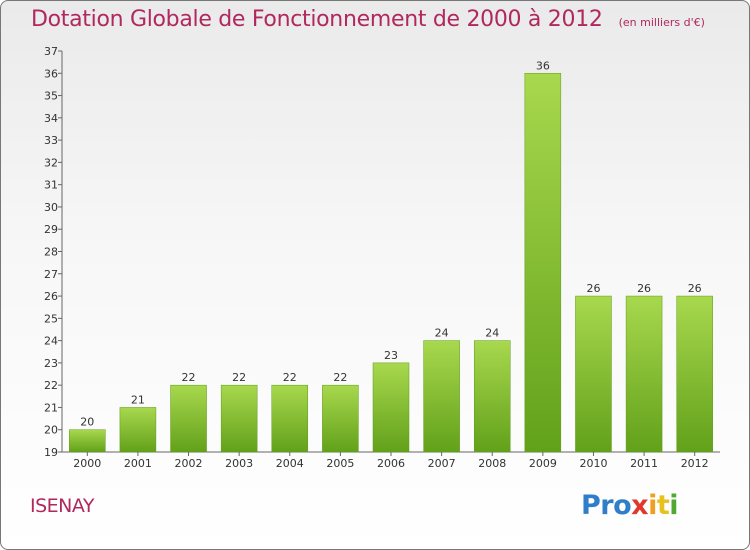 The height and width of the screenshot is (550, 750). I want to click on logo-part-3: i, so click(652, 505).